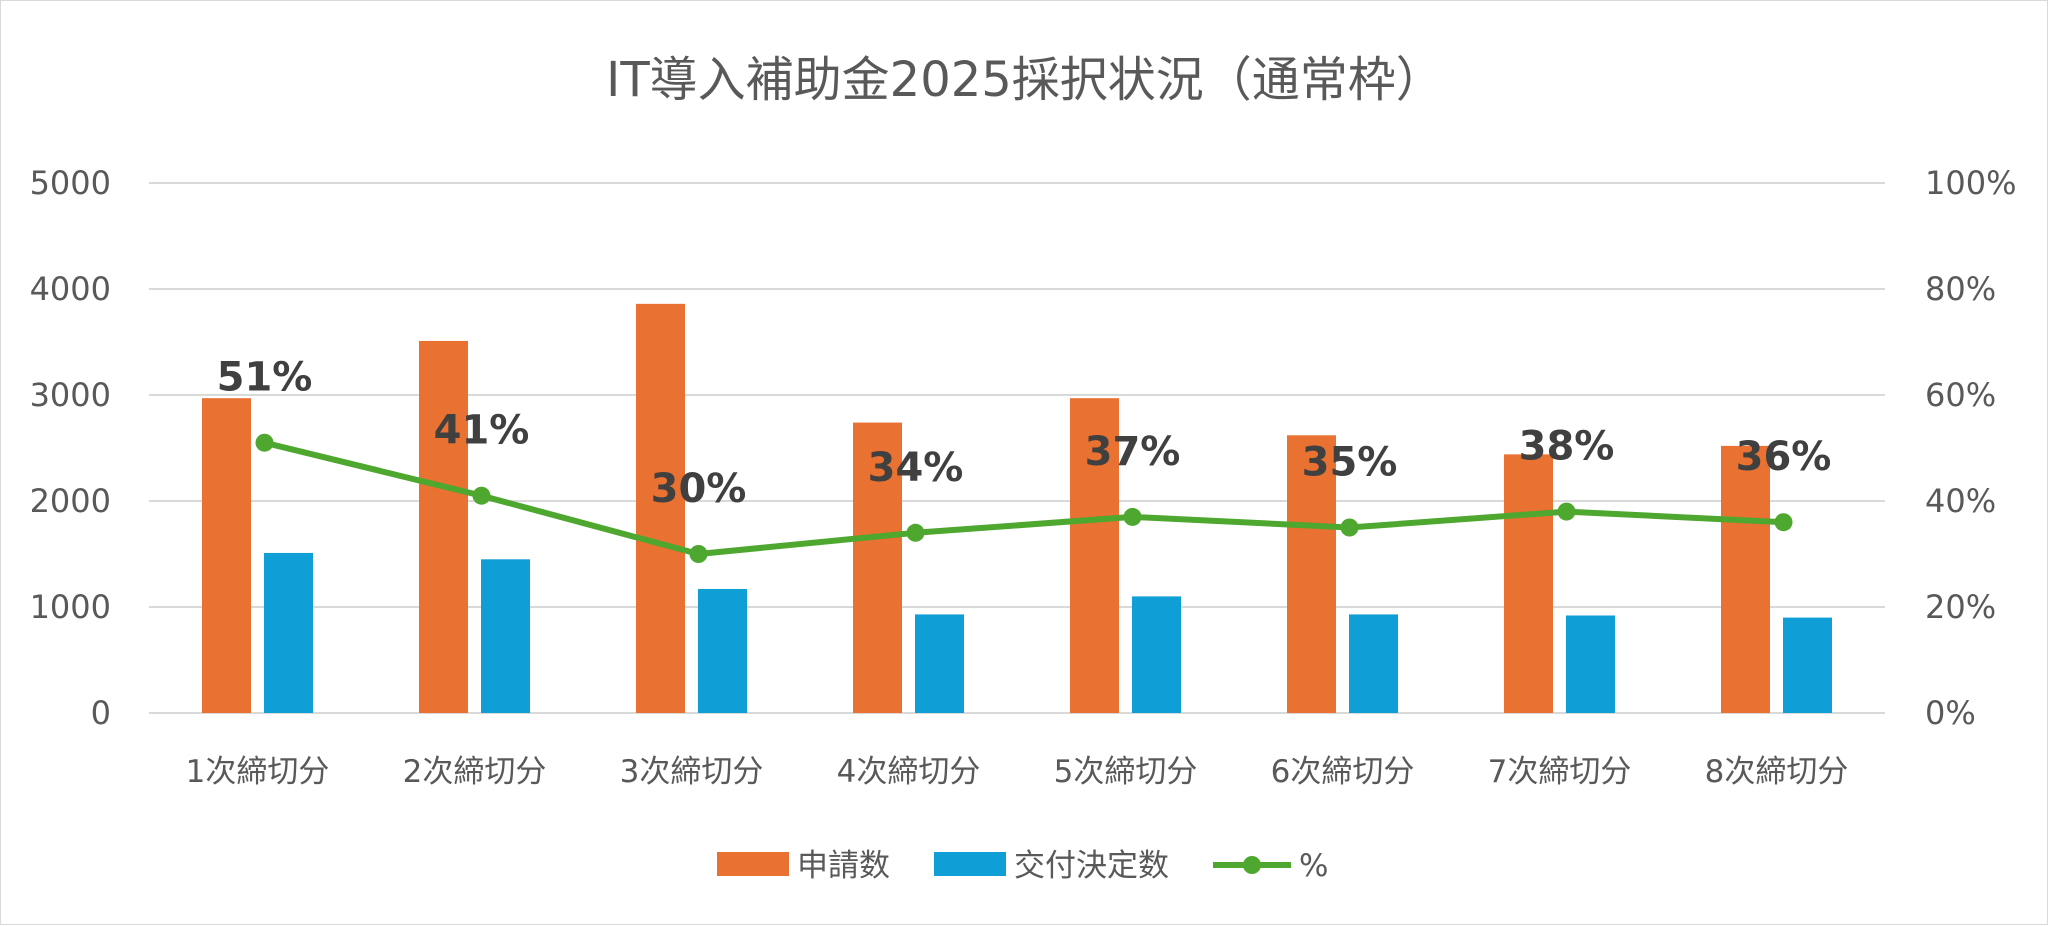 Image resolution: width=2048 pixels, height=926 pixels. Describe the element at coordinates (1133, 452) in the screenshot. I see `rate-data-label: 37%` at that location.